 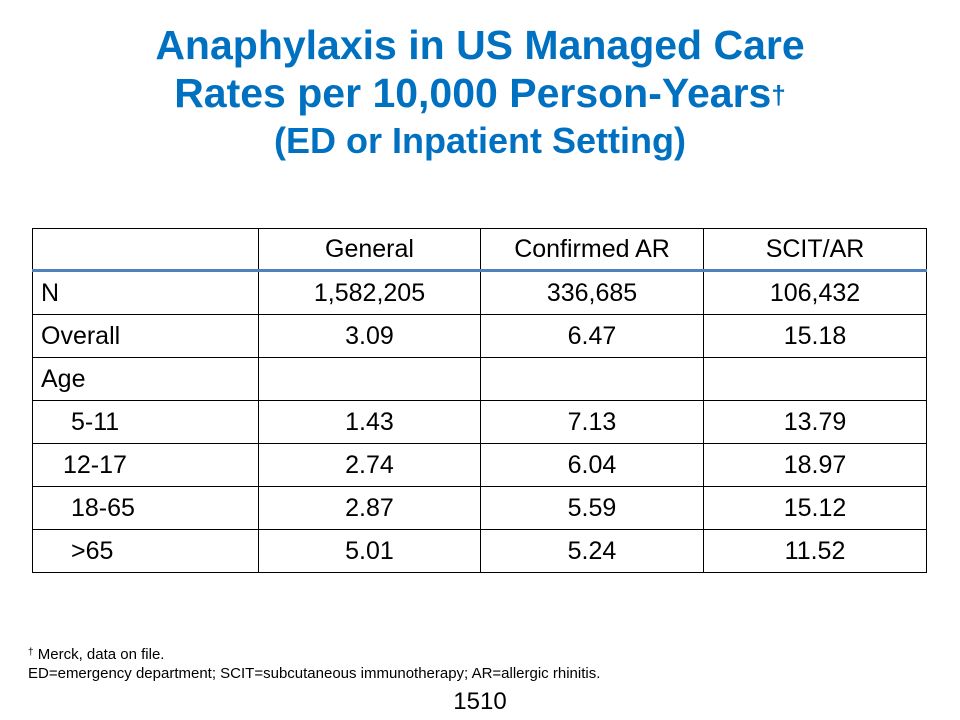 I want to click on table-row: N 1,582,205 336,685 106,432, so click(x=479, y=292).